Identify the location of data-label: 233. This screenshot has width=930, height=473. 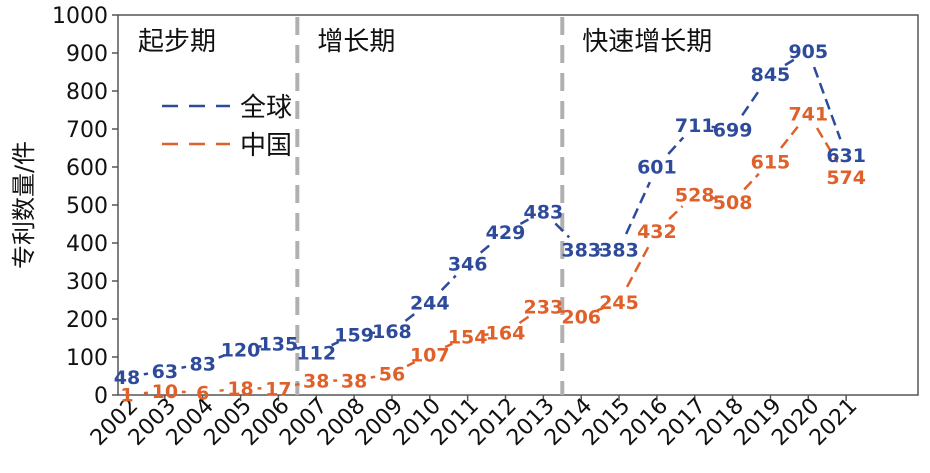
(544, 307).